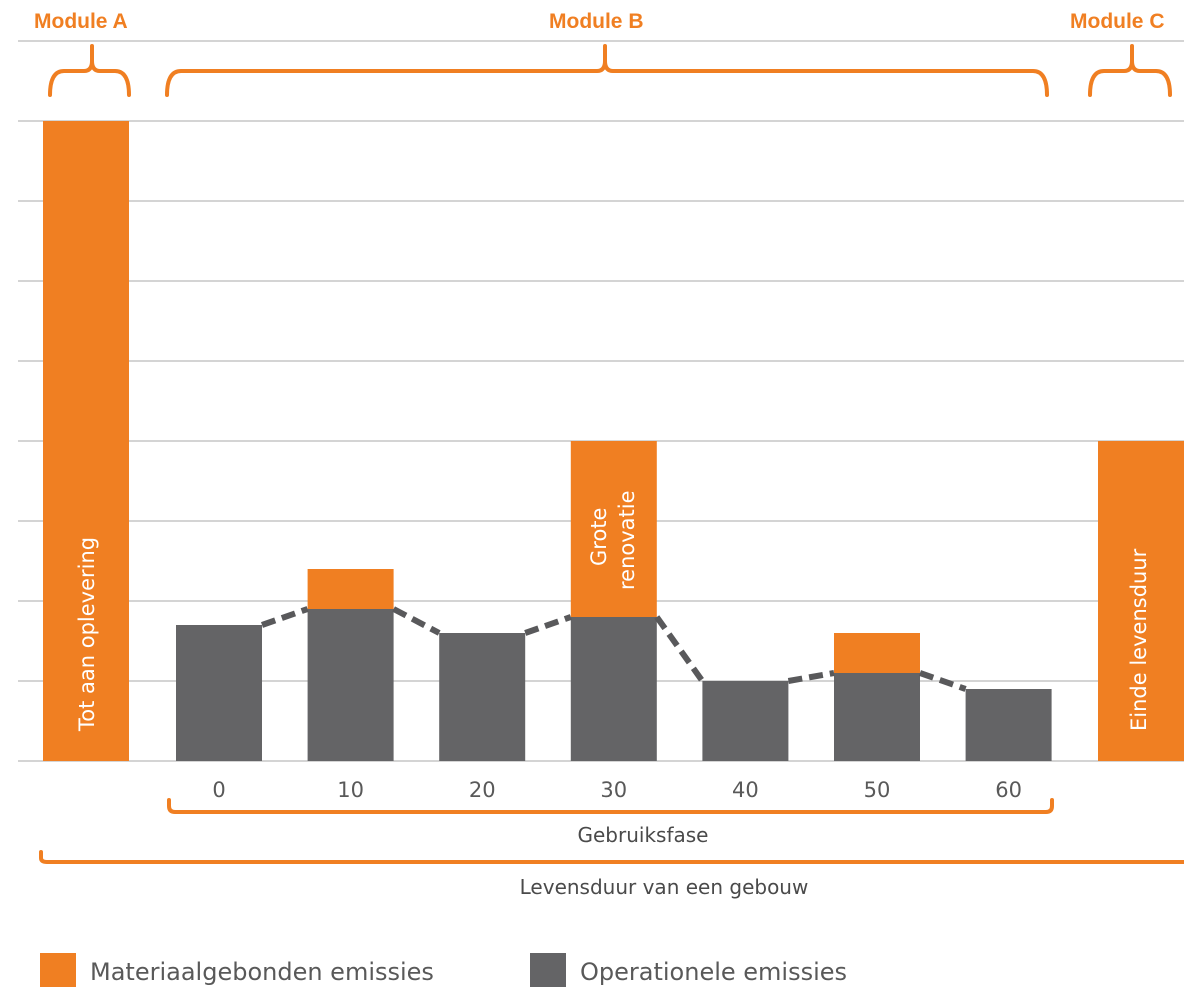 The height and width of the screenshot is (988, 1184). What do you see at coordinates (627, 540) in the screenshot?
I see `renovation-label-line2: renovatie` at bounding box center [627, 540].